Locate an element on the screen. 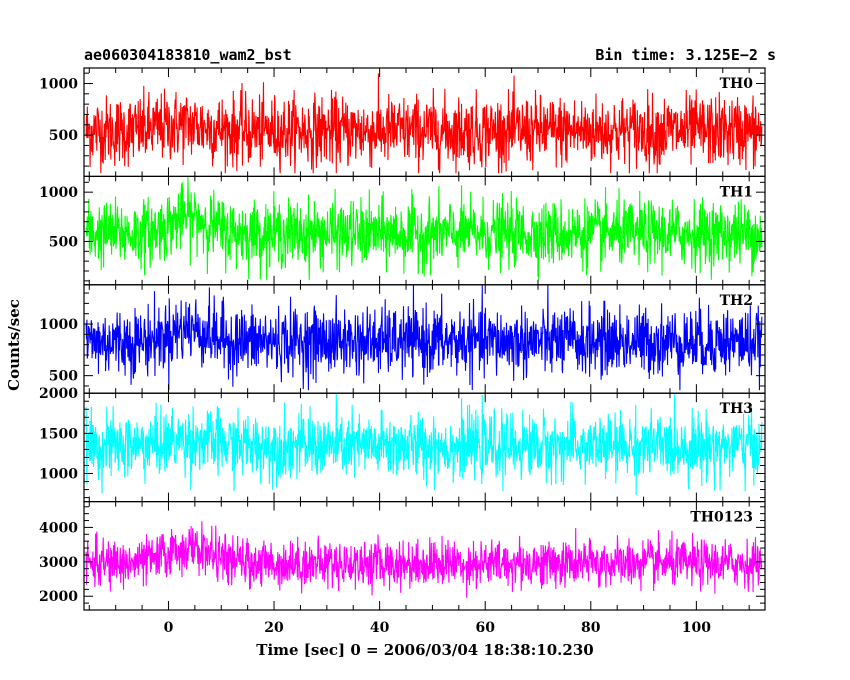 The height and width of the screenshot is (680, 850). panel-th0: 500 1000 TH0 is located at coordinates (402, 122).